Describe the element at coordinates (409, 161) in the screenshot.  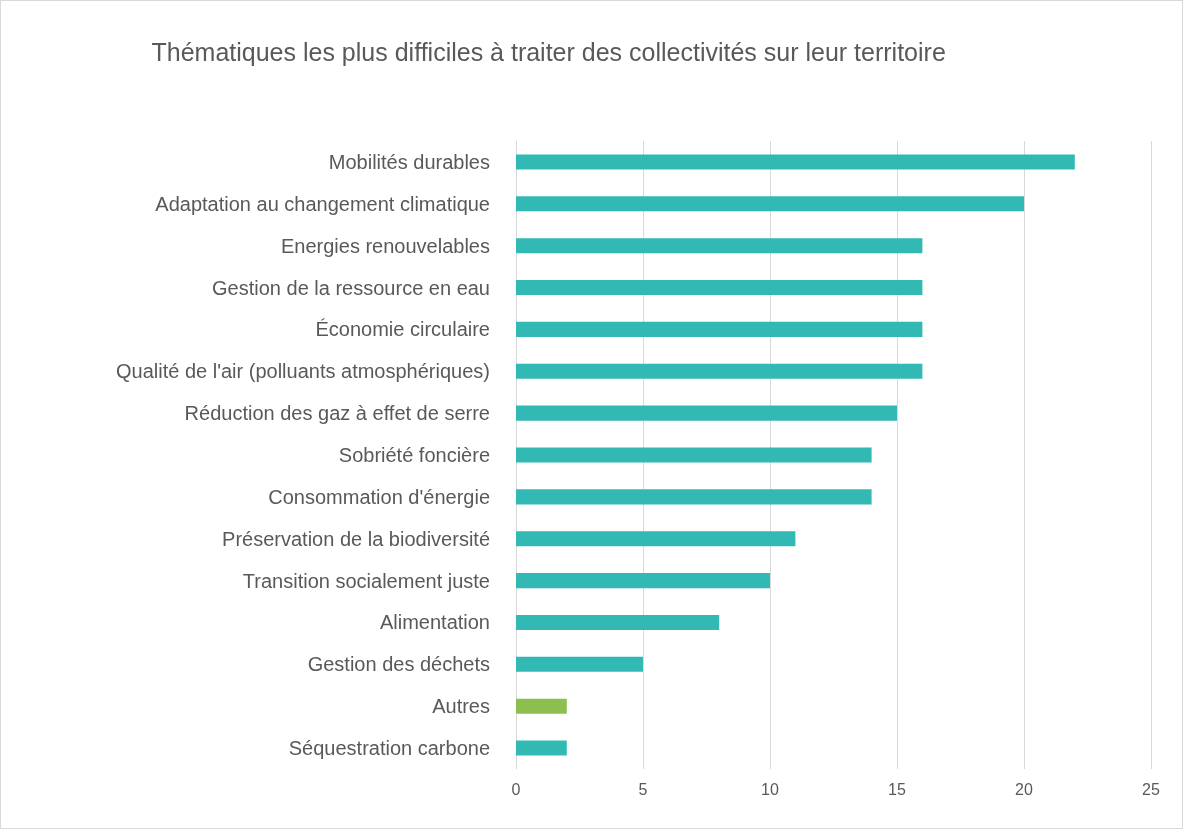
I see `y-tick-label: Mobilités durables` at that location.